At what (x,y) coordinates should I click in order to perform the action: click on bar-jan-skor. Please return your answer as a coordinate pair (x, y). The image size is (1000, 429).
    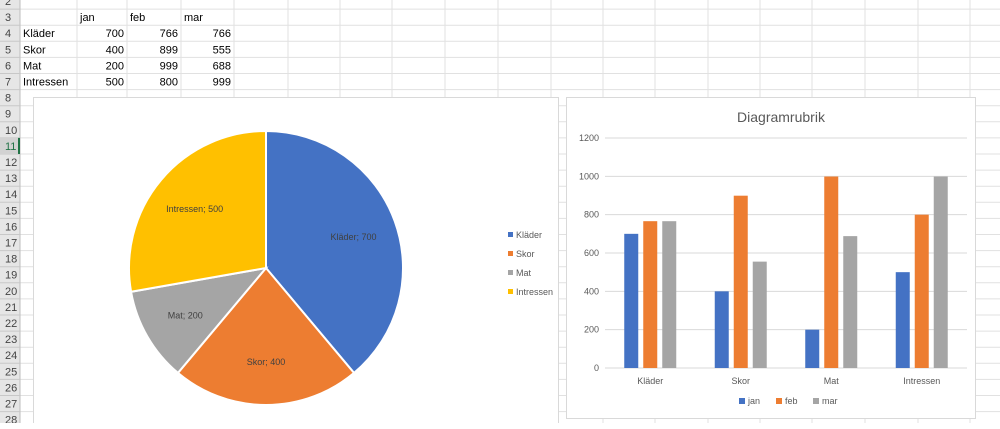
    Looking at the image, I should click on (721, 329).